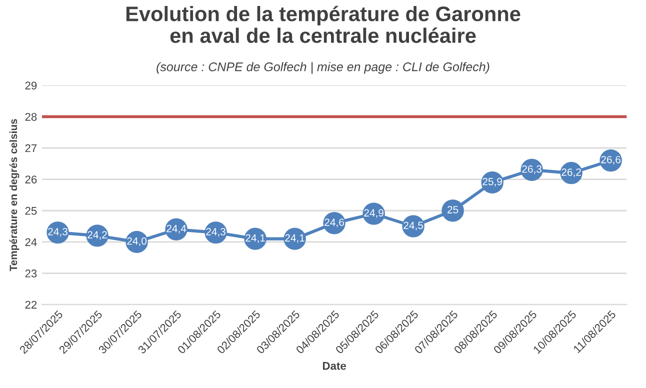  What do you see at coordinates (492, 182) in the screenshot?
I see `data-label: 25,9` at bounding box center [492, 182].